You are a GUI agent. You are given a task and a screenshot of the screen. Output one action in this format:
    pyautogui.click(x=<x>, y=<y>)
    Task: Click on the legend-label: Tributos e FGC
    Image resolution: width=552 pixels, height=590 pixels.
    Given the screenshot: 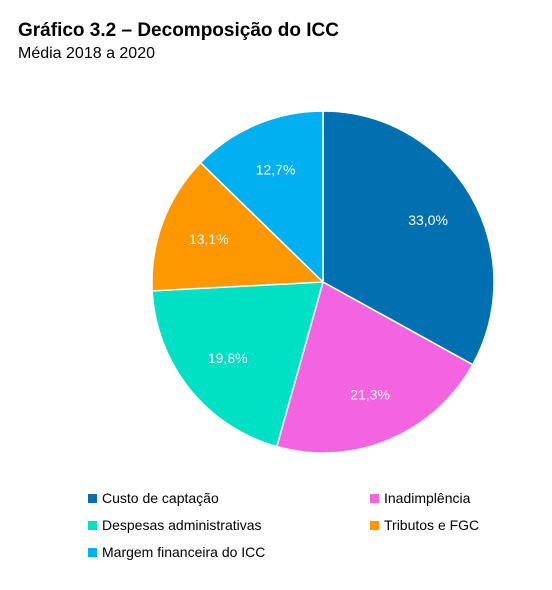 What is the action you would take?
    pyautogui.click(x=432, y=525)
    